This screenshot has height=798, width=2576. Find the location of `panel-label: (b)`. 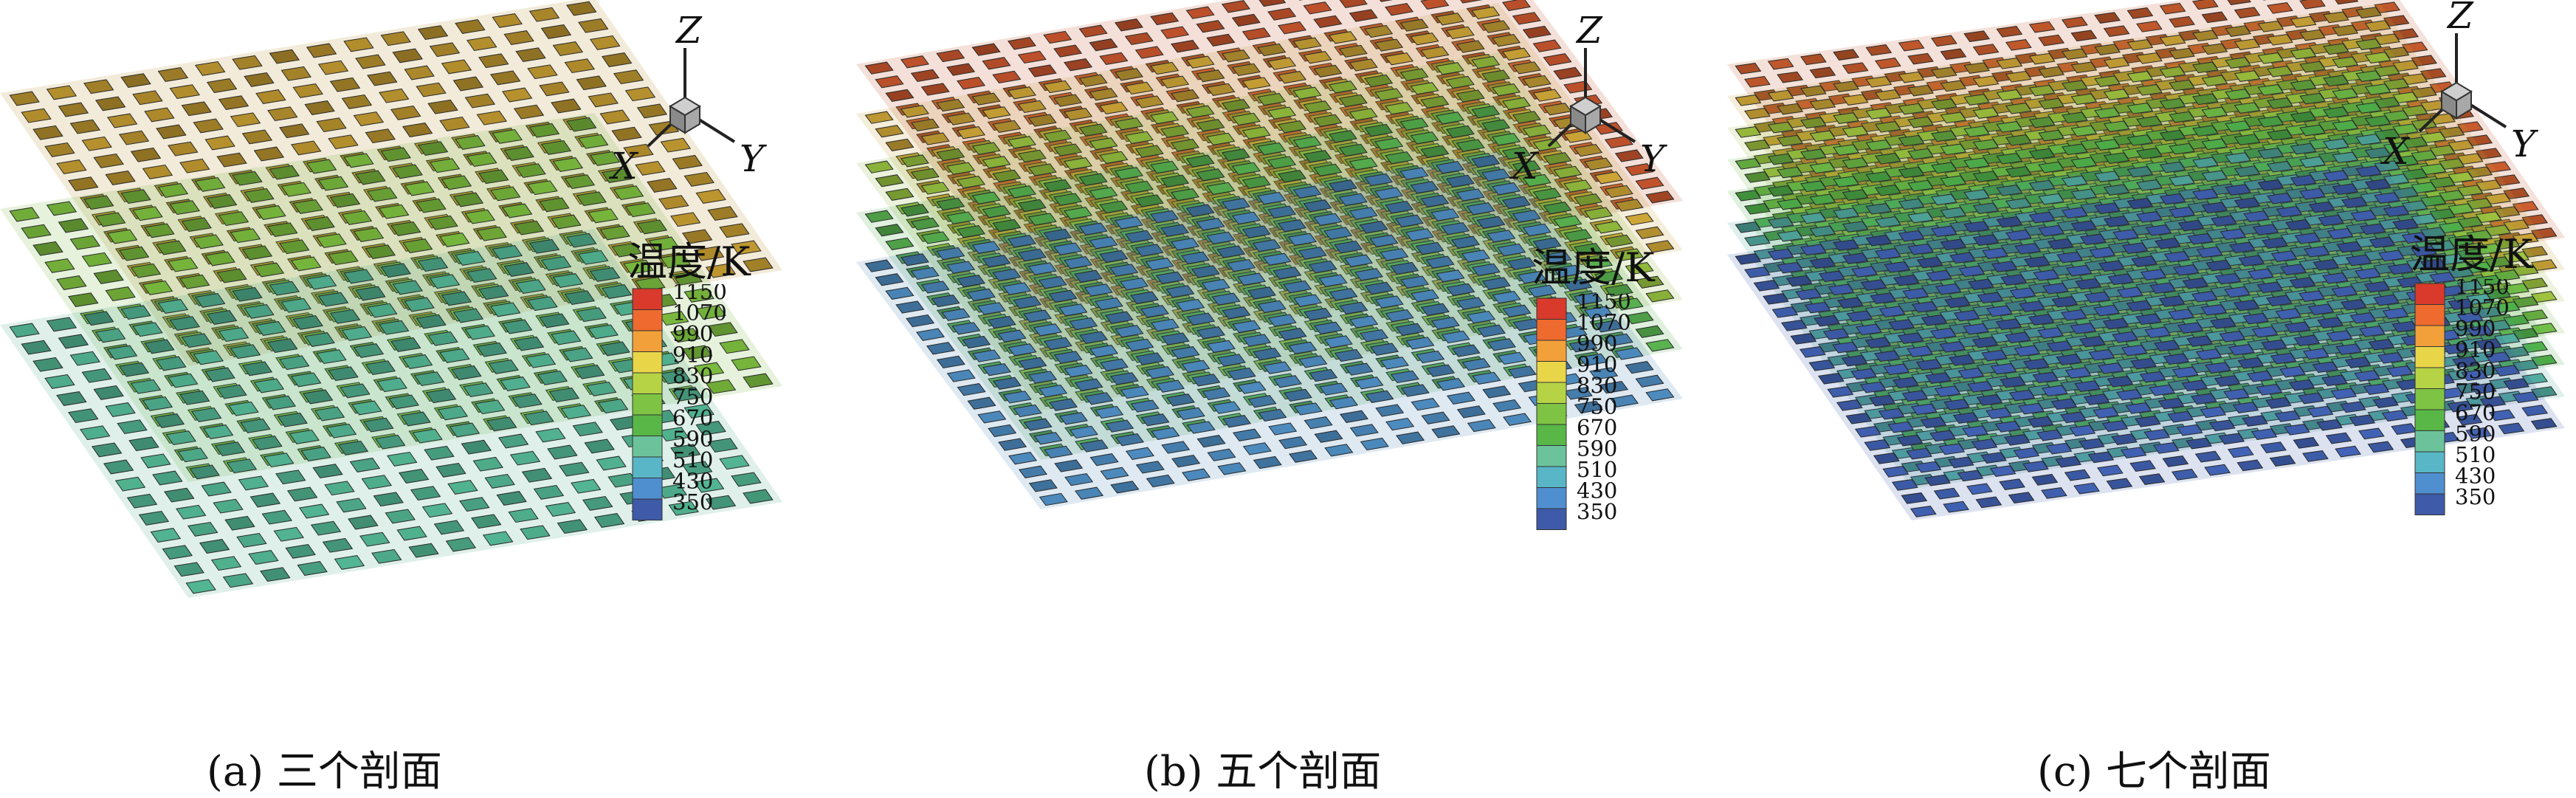

panel-label: (b) is located at coordinates (1174, 772).